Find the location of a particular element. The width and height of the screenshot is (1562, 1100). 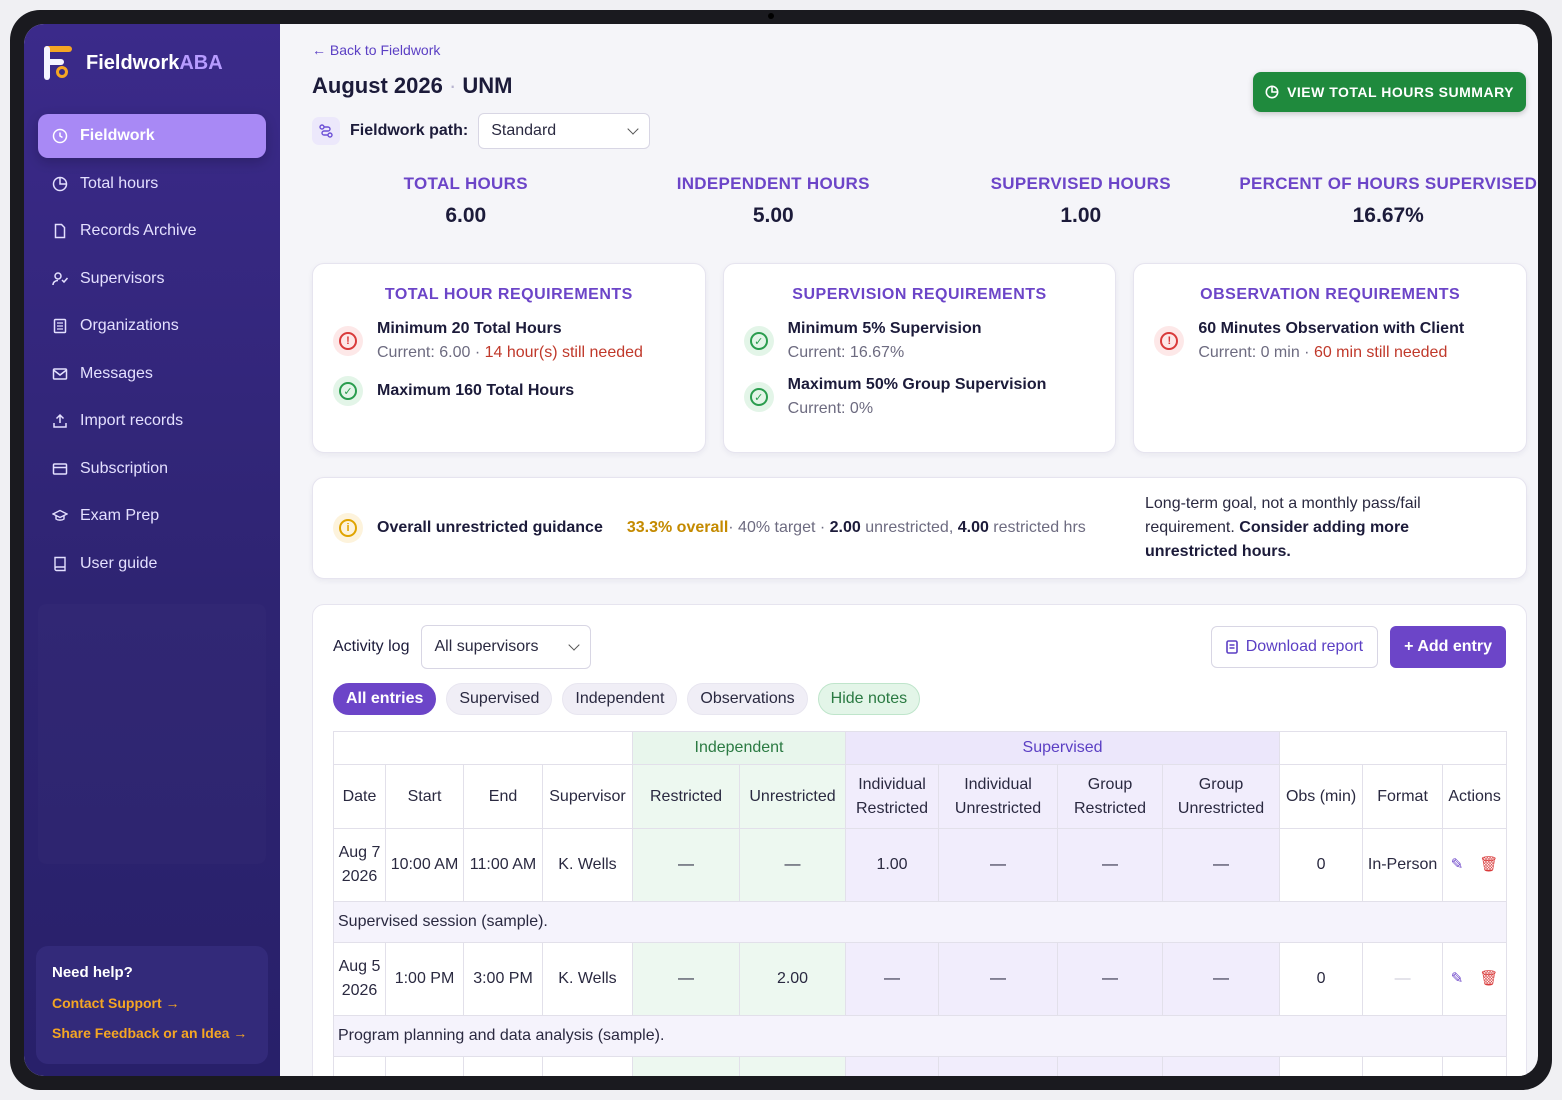

sidebar-item-fieldwork: Fieldwork is located at coordinates (152, 136).